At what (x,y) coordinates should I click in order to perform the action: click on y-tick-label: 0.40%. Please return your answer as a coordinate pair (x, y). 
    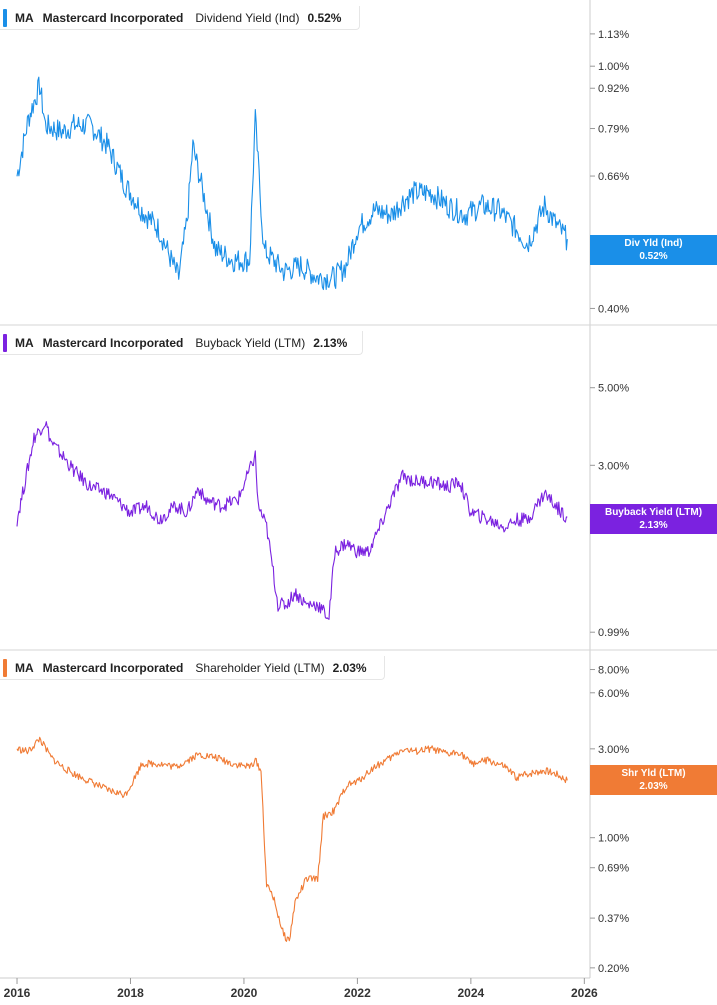
    Looking at the image, I should click on (613, 309).